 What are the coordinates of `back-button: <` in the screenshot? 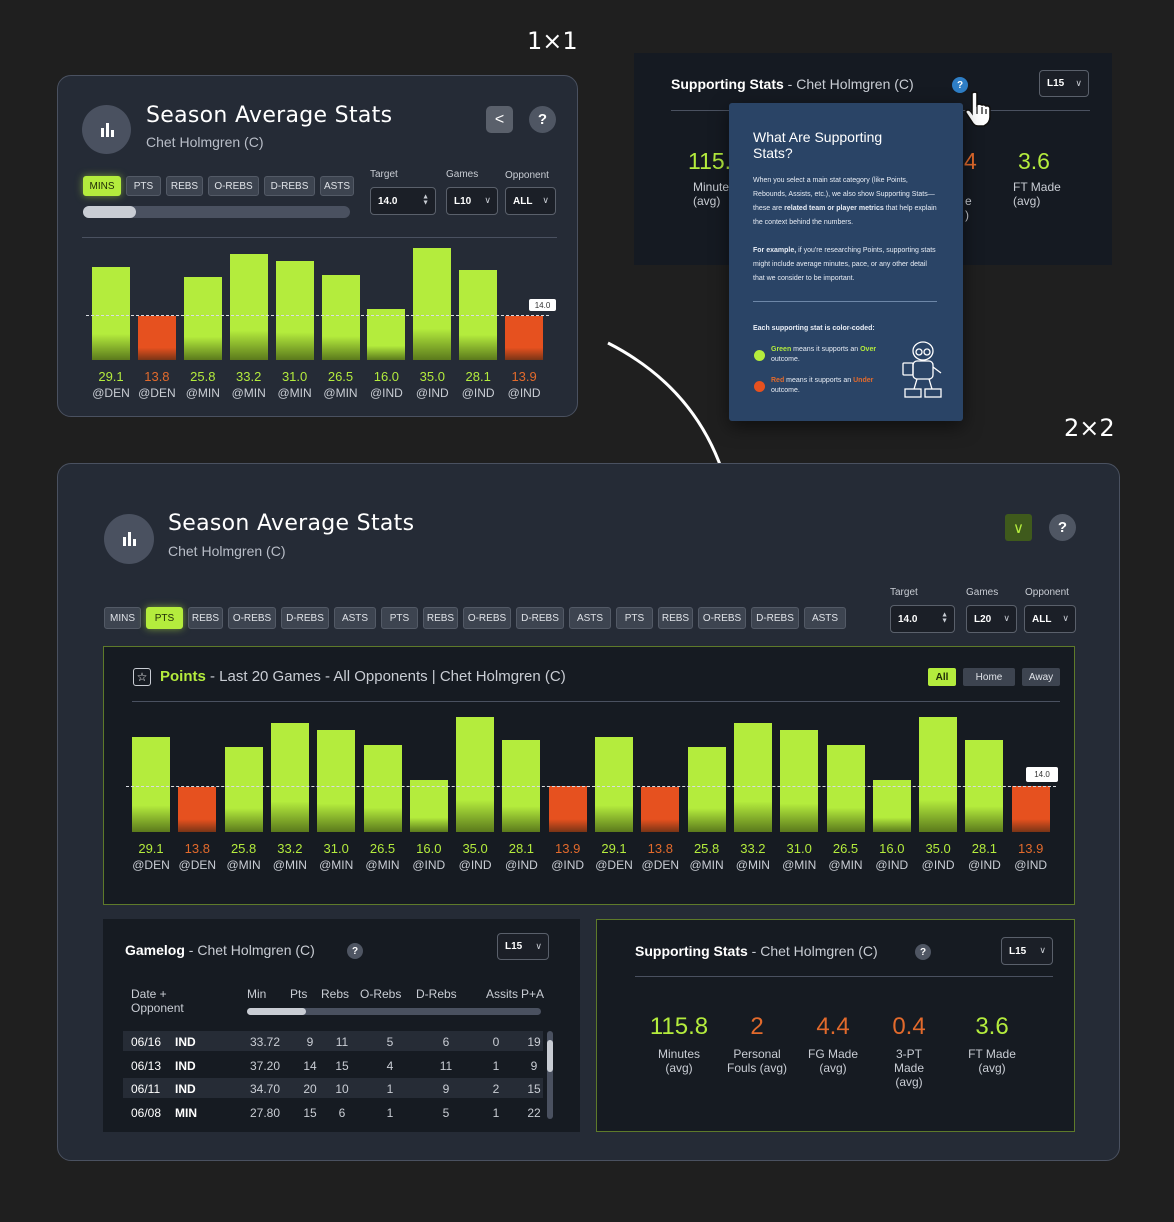 It's located at (499, 119).